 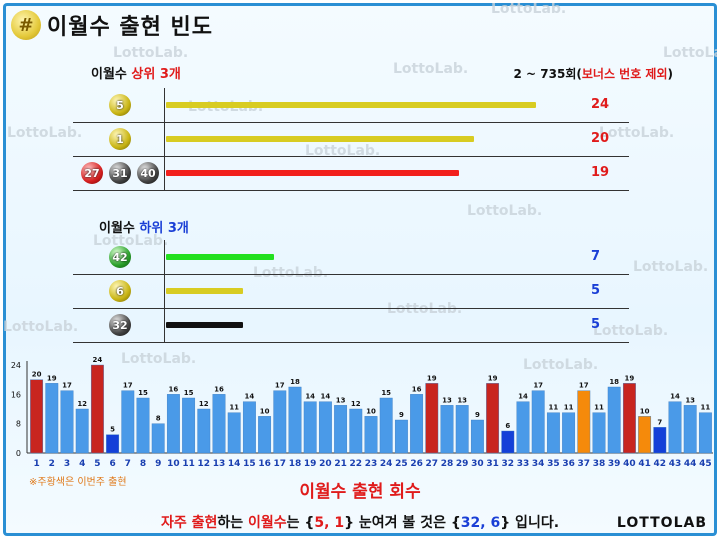 What do you see at coordinates (477, 464) in the screenshot?
I see `x-tick-label: 30` at bounding box center [477, 464].